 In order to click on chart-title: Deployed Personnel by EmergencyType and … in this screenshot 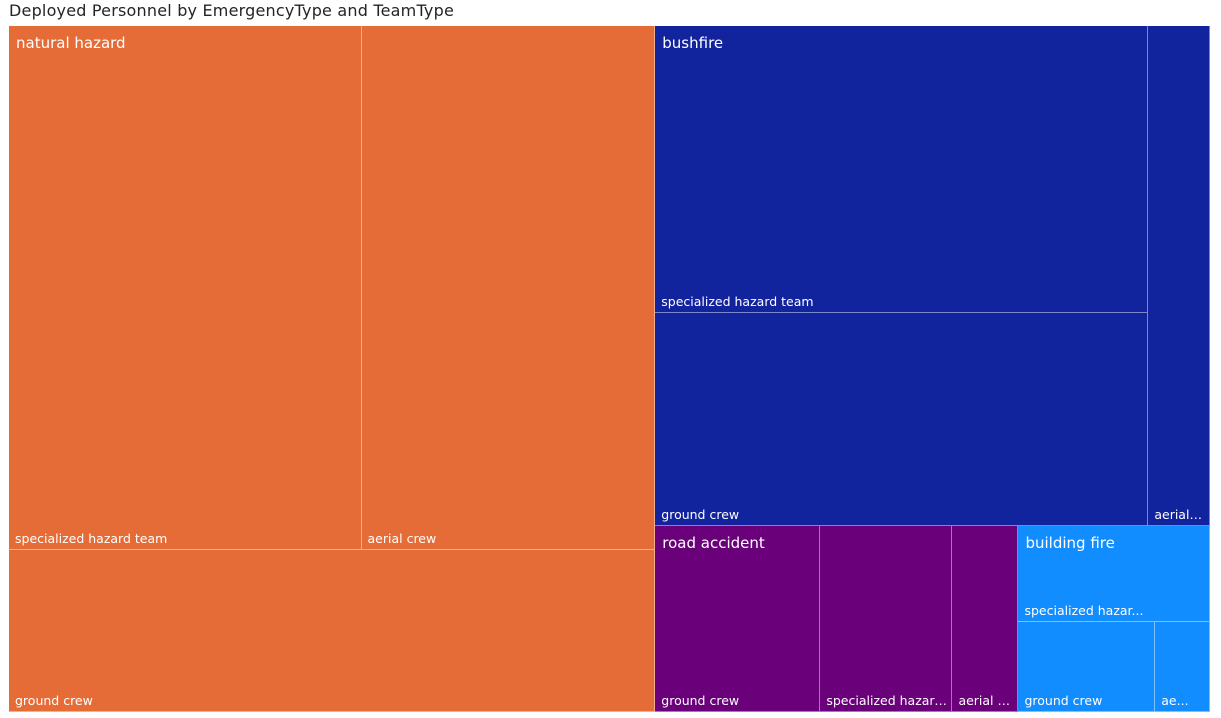, I will do `click(232, 10)`.